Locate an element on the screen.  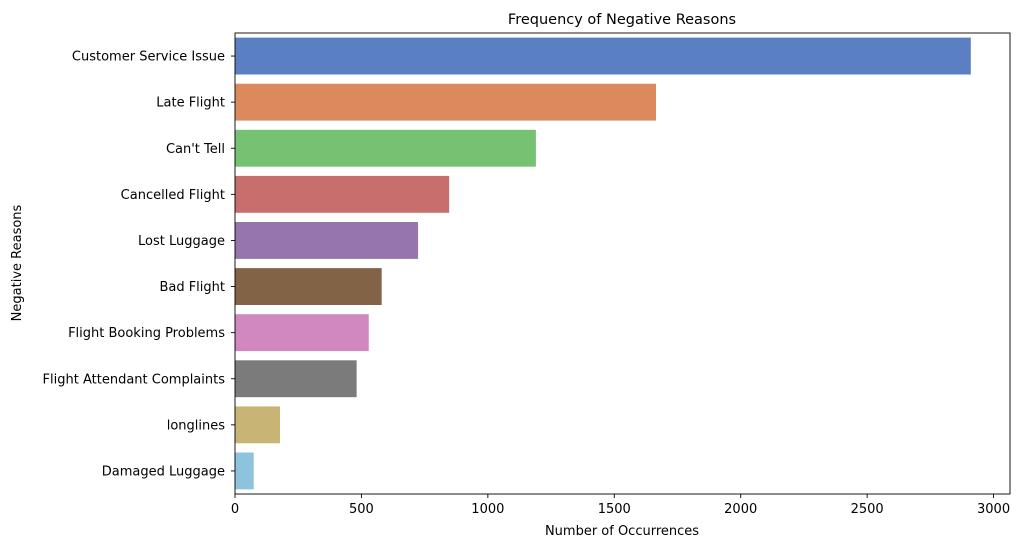
y-axis-label: Negative Reasons is located at coordinates (17, 262).